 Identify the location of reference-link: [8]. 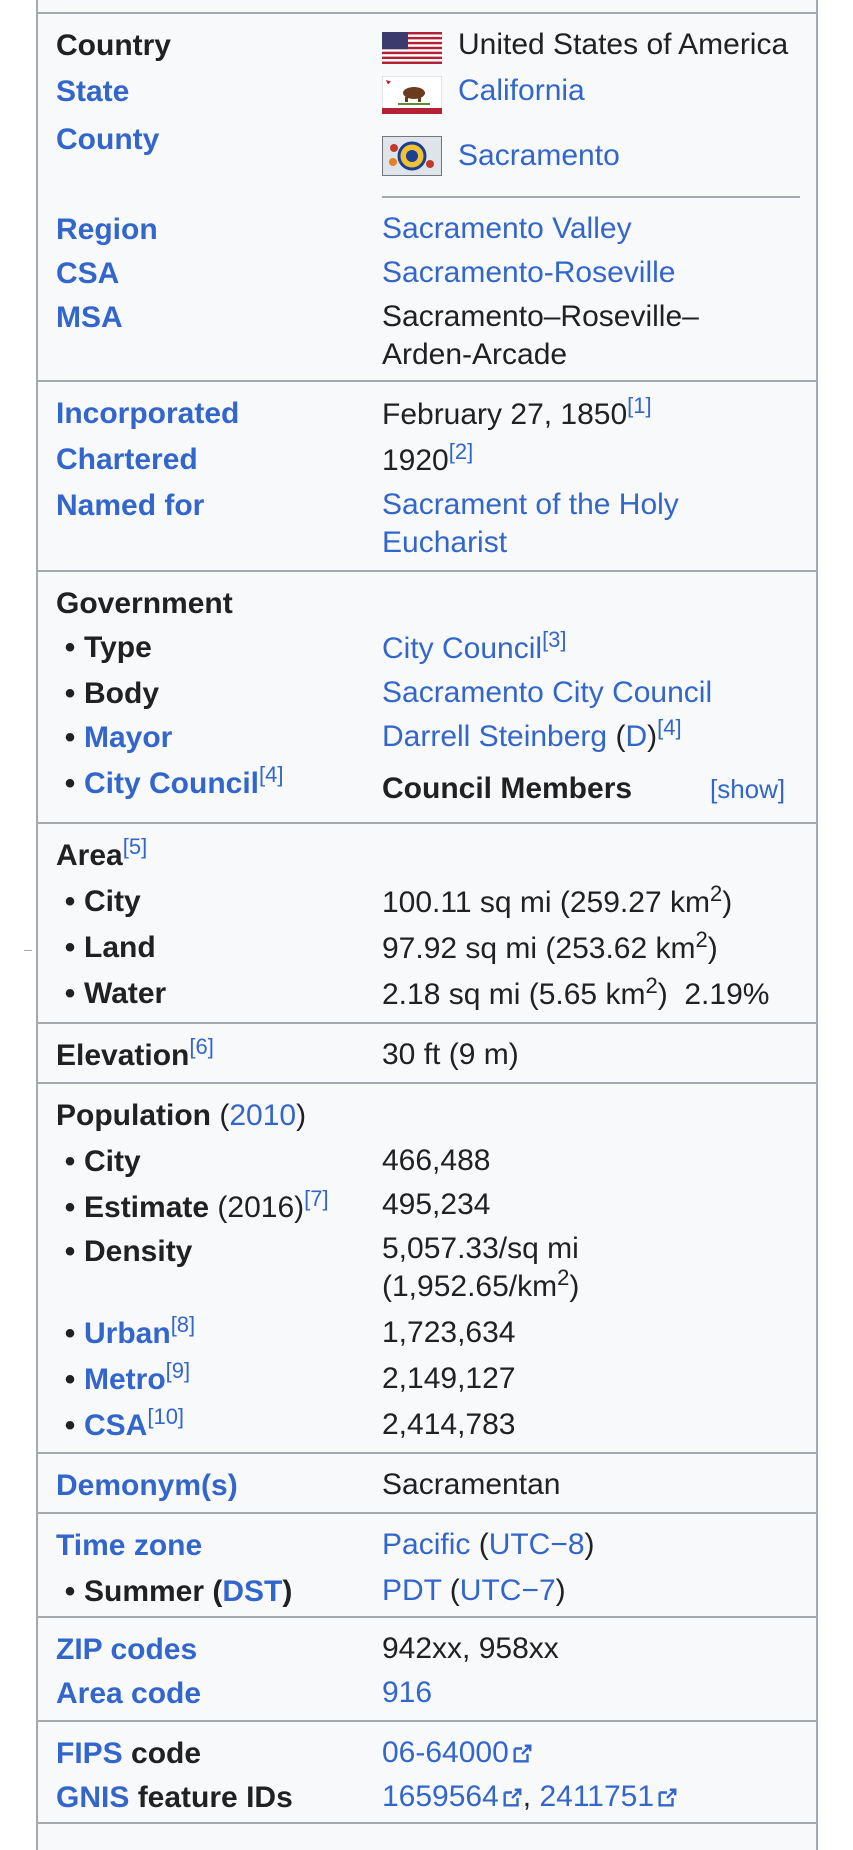
(183, 1324).